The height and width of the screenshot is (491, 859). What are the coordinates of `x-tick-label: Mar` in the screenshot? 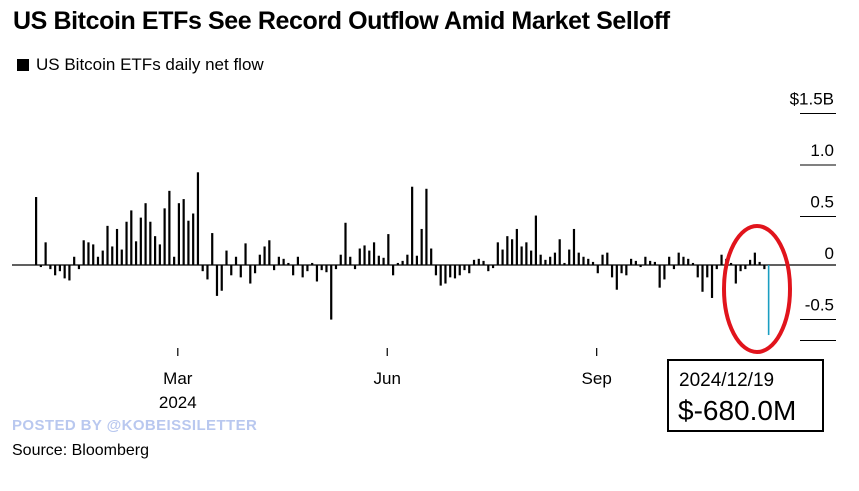 It's located at (178, 378).